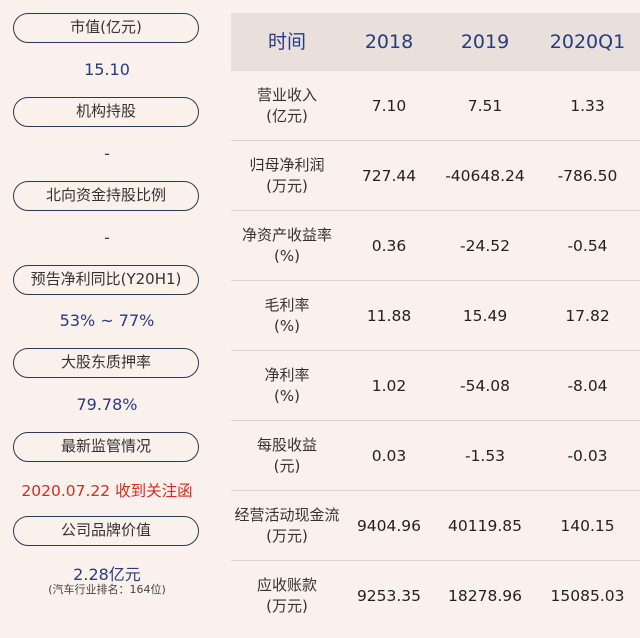 This screenshot has height=638, width=640. Describe the element at coordinates (485, 175) in the screenshot. I see `value-cell: -40648.24` at that location.